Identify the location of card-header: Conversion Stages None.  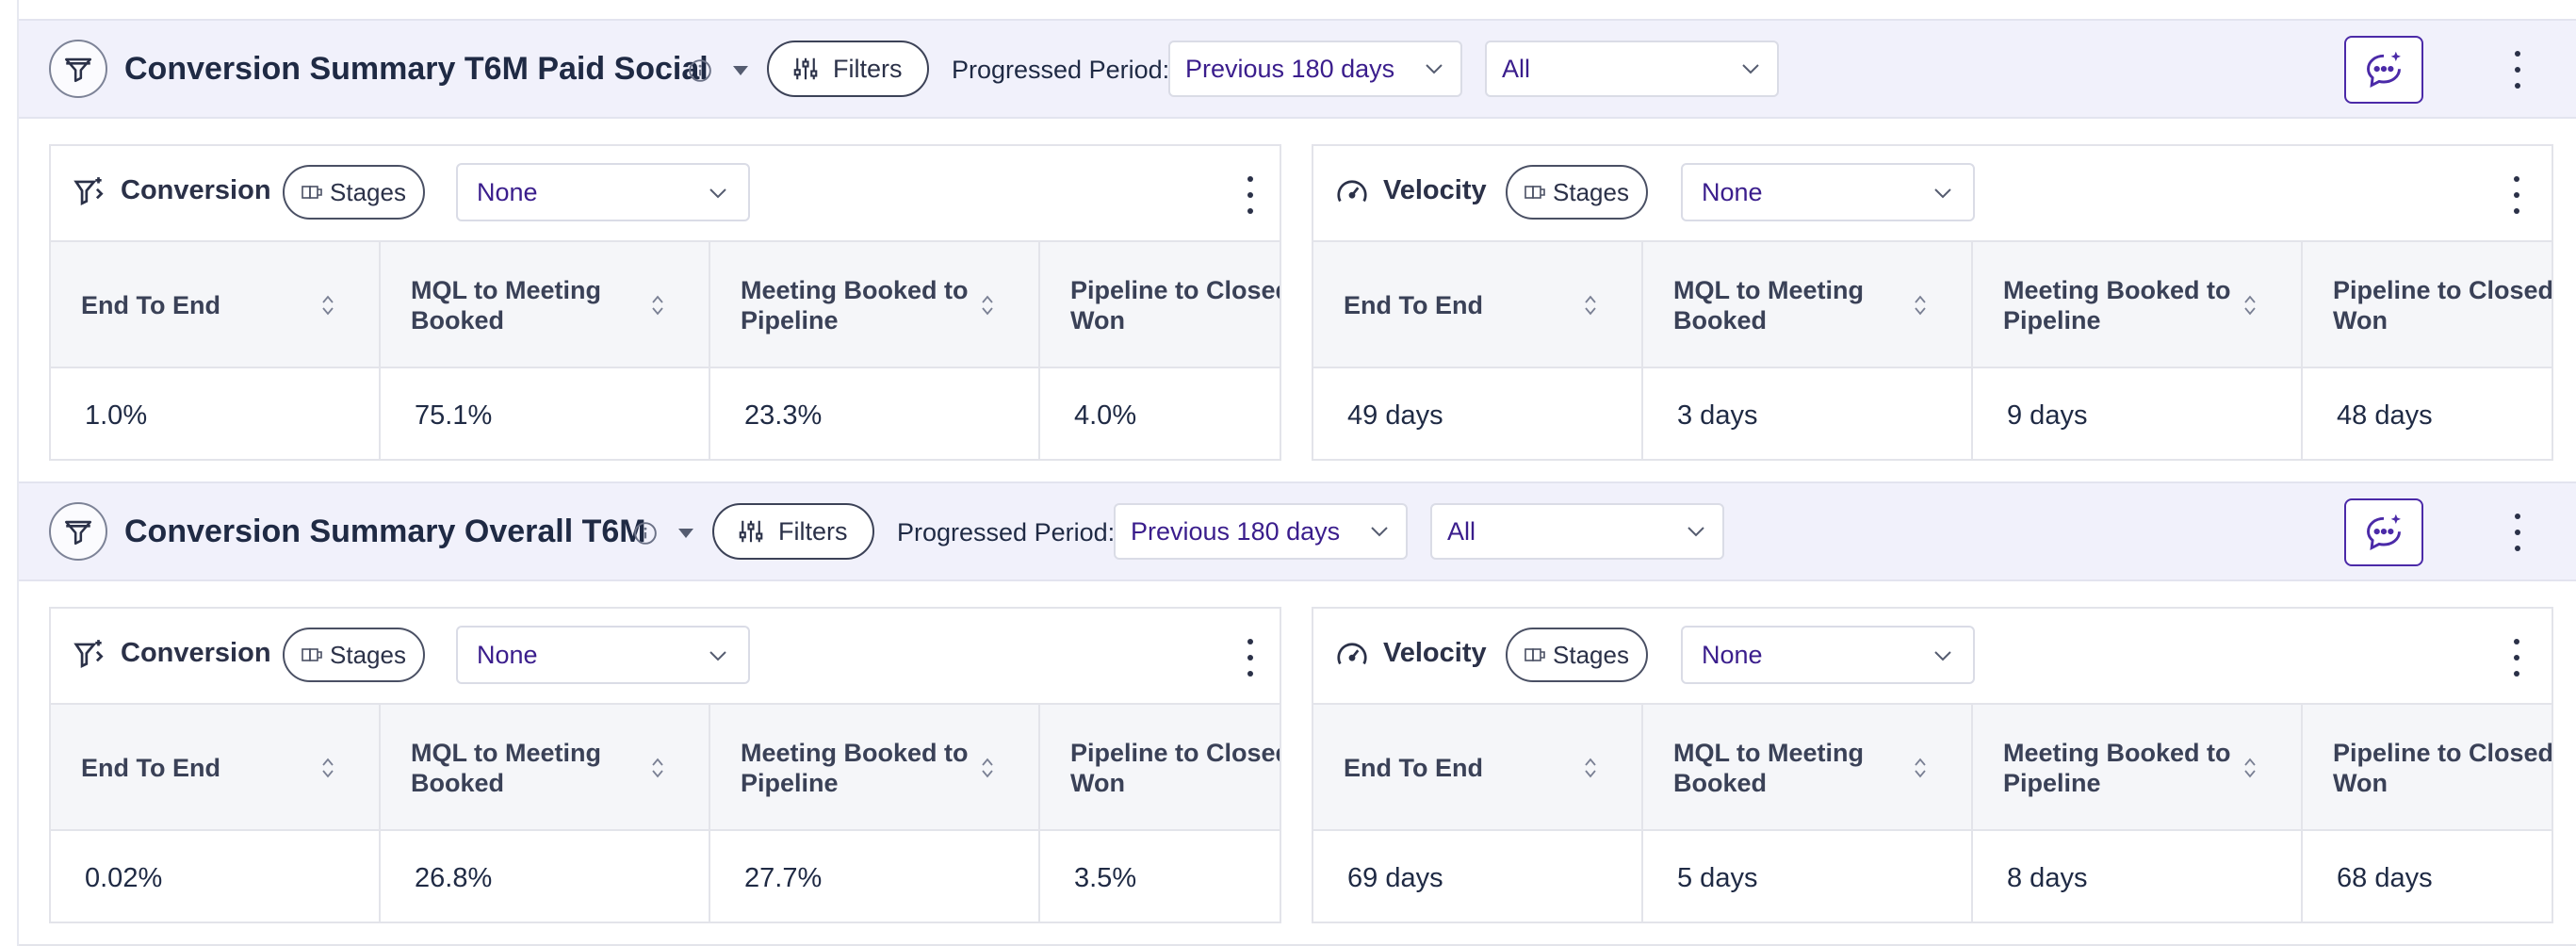
(665, 193).